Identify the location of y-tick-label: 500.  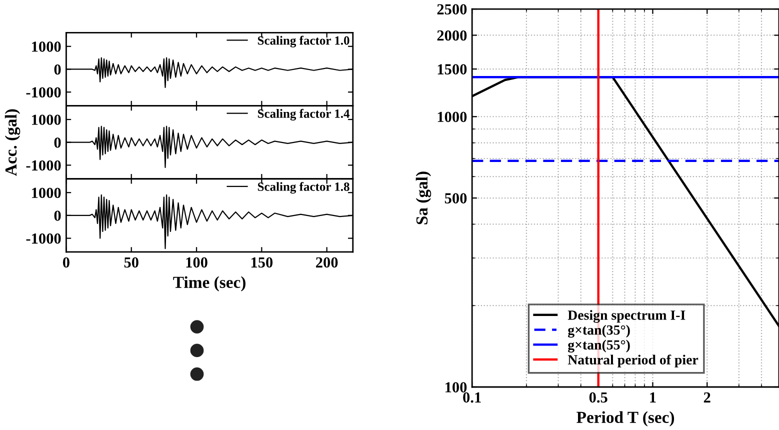
(455, 198).